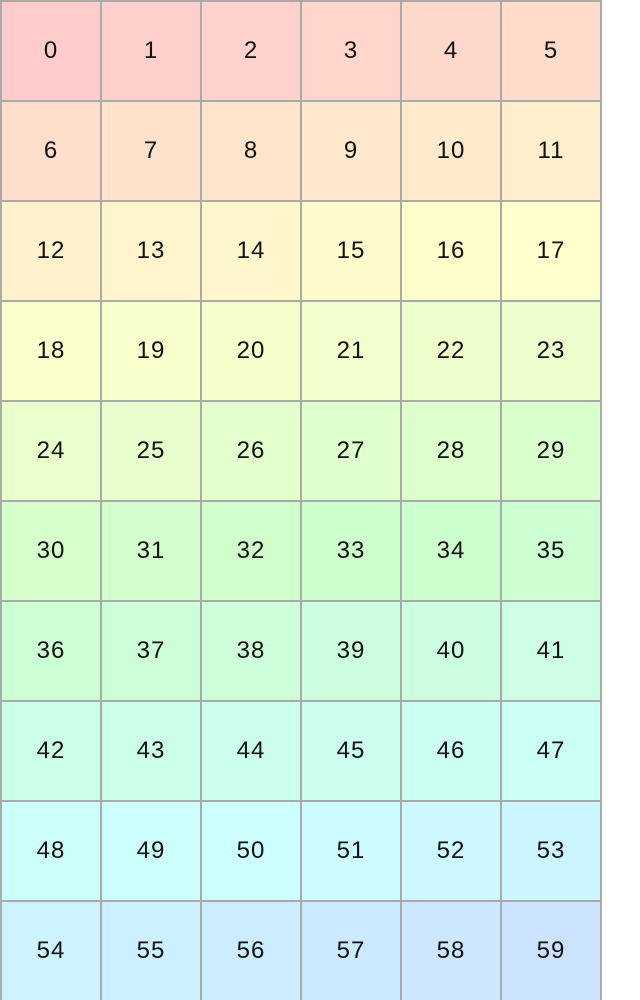  I want to click on grid-cell: 1, so click(151, 51).